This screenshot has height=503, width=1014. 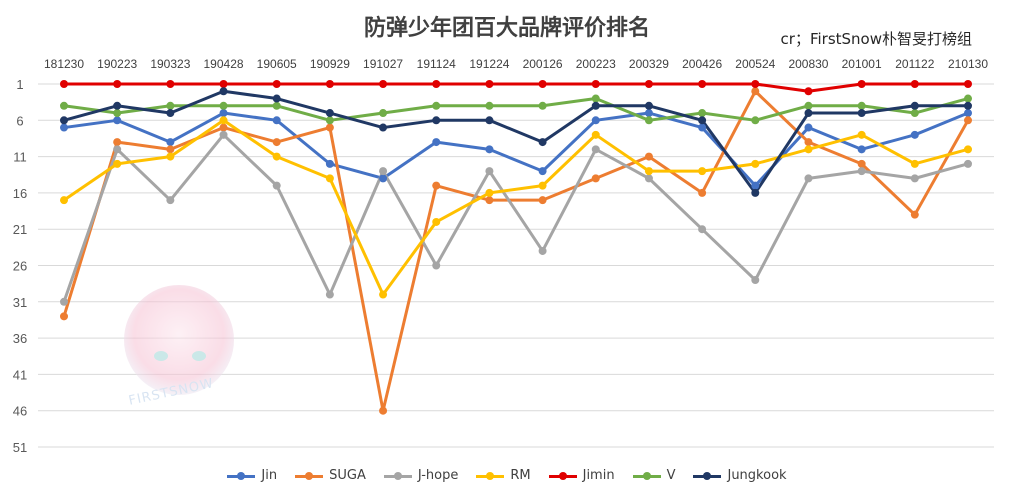 I want to click on series-line-jimin, so click(x=516, y=87).